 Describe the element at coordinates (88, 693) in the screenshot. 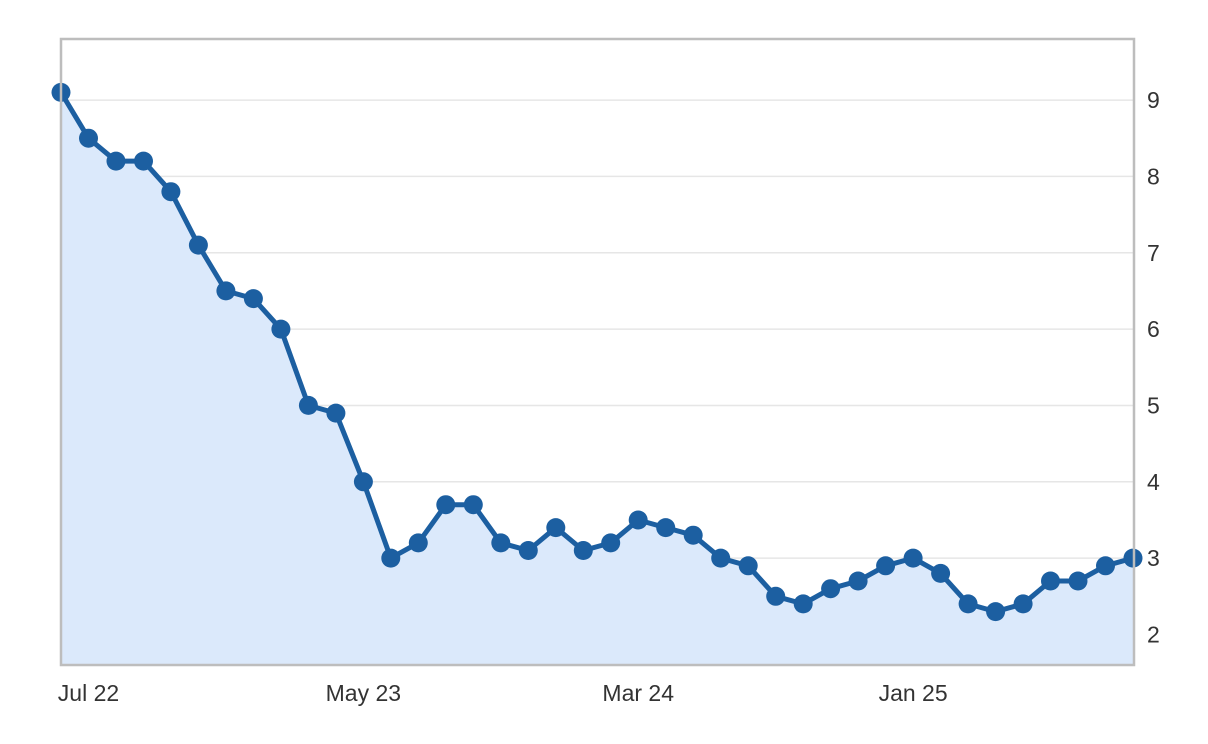

I see `x-tick-label: Jul 22` at that location.